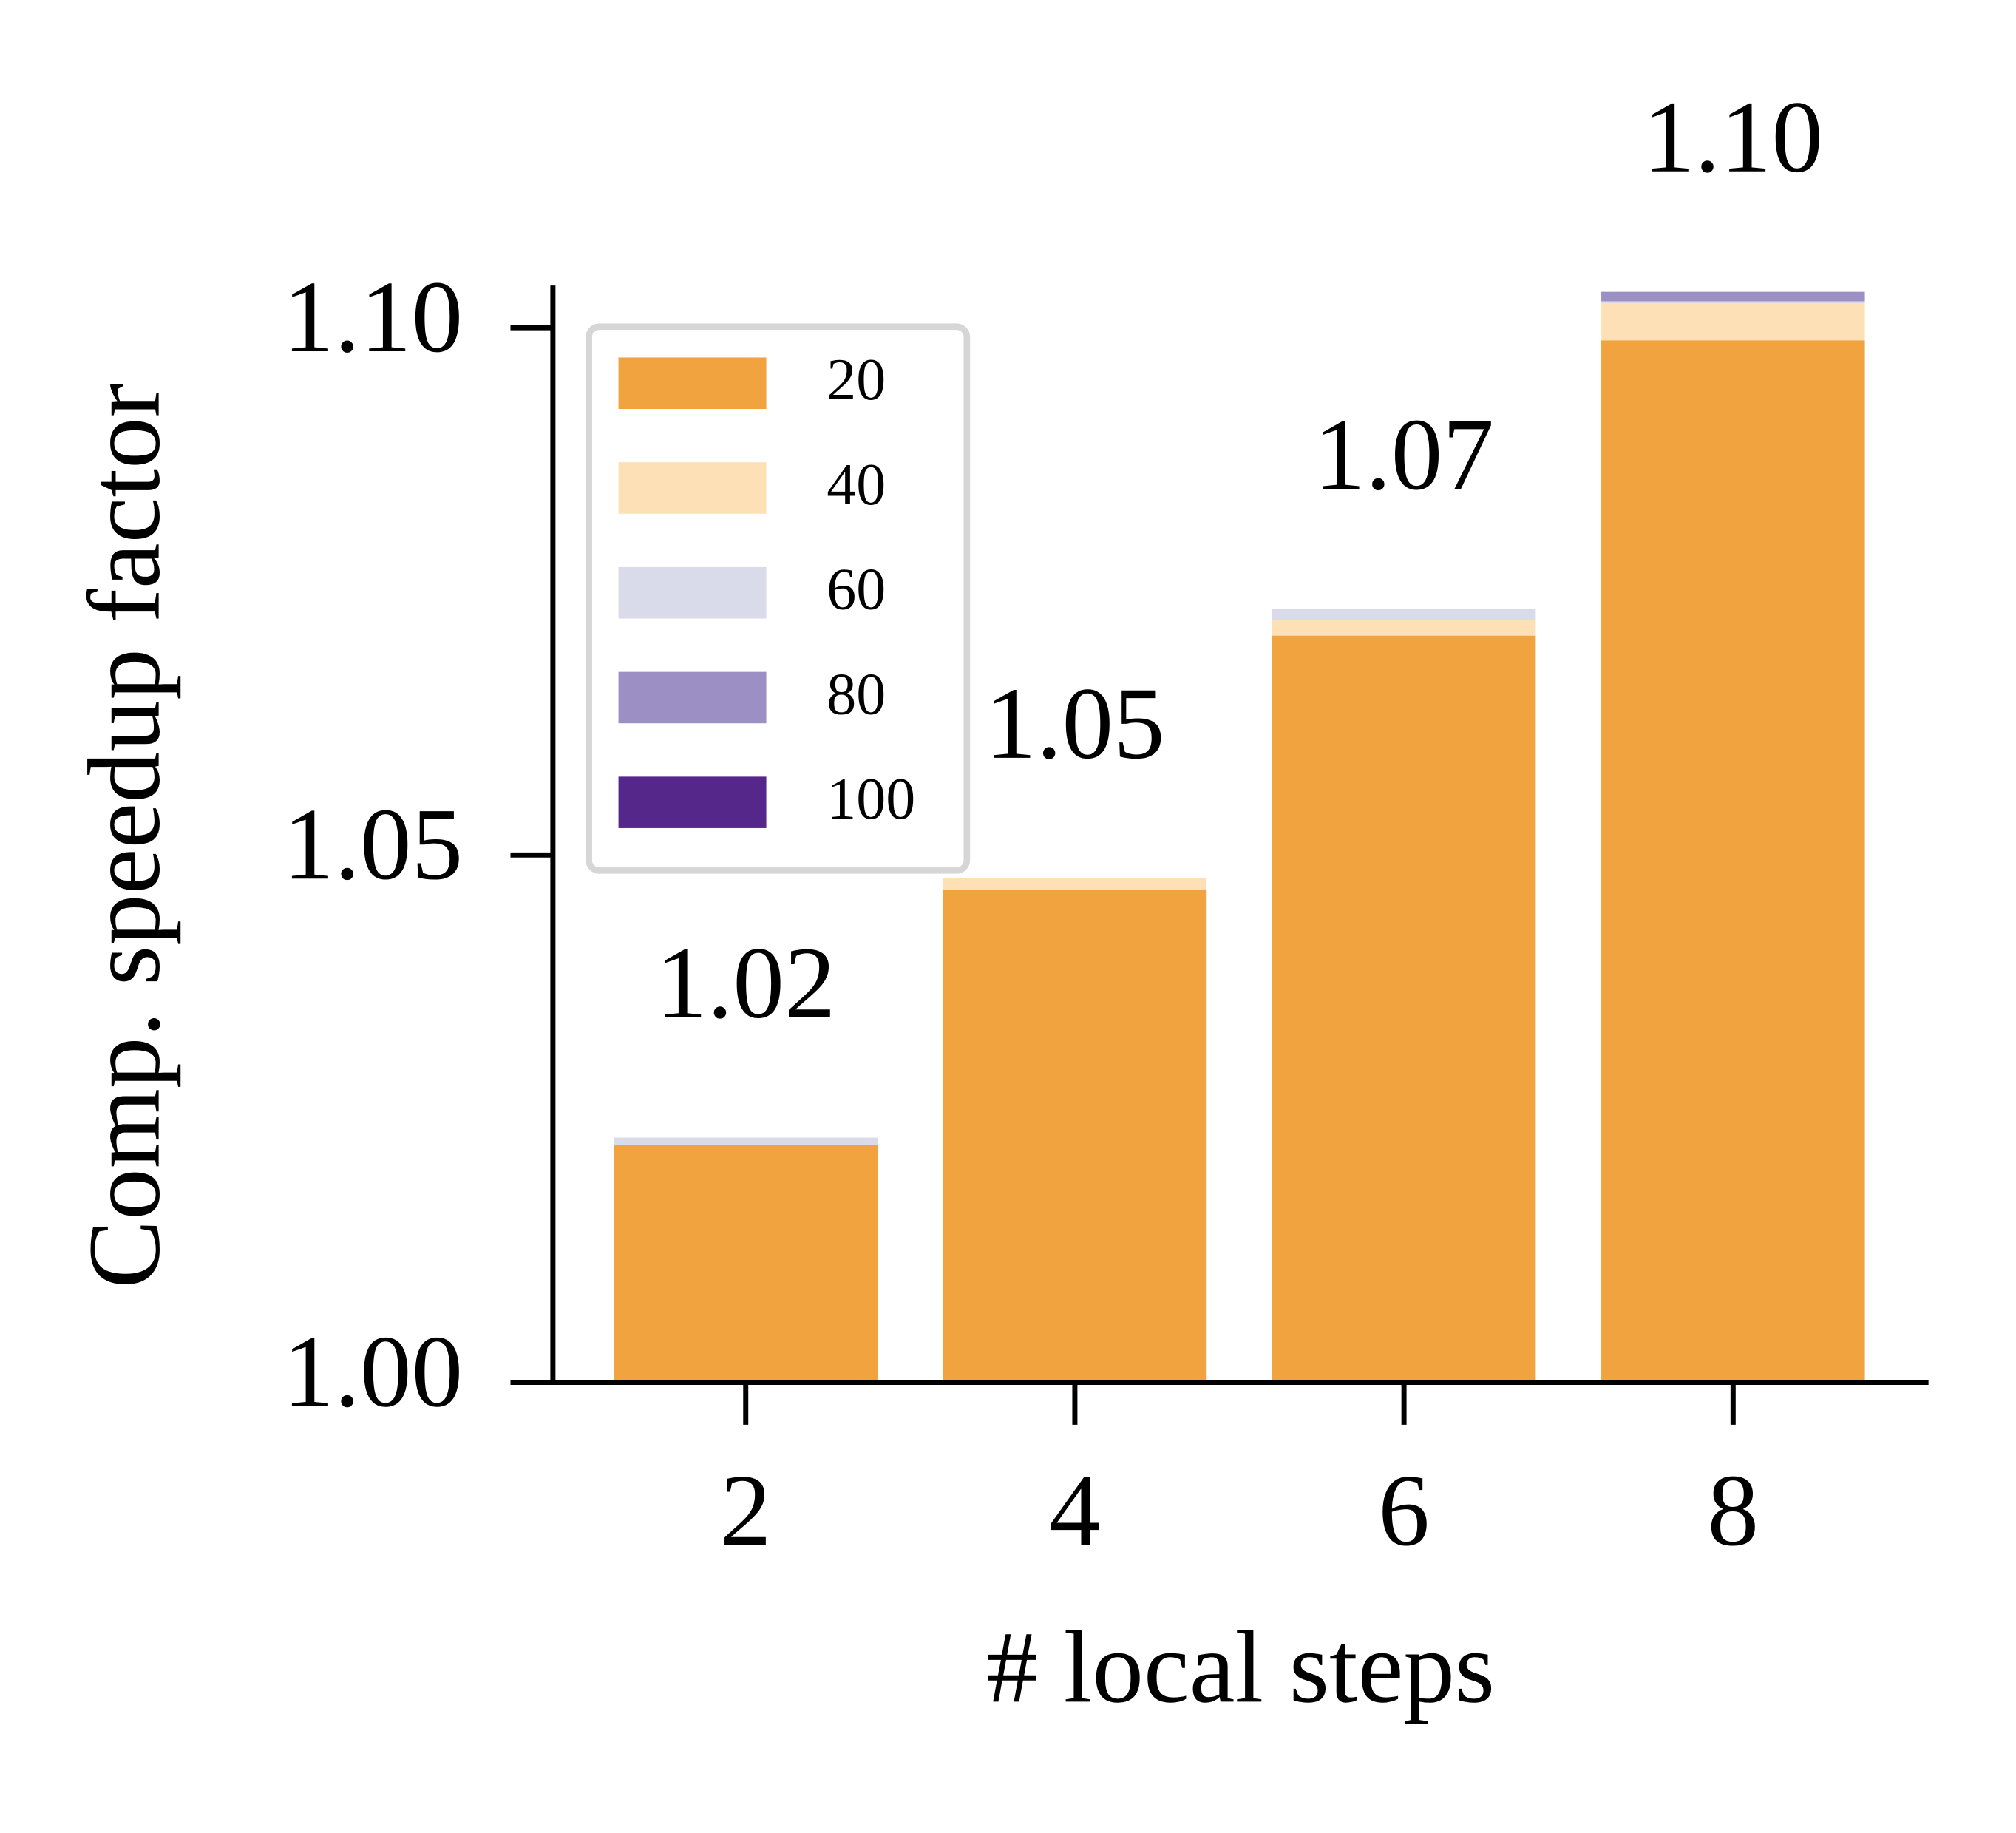 The width and height of the screenshot is (2016, 1833). I want to click on bar-annotation: 1.10, so click(1733, 137).